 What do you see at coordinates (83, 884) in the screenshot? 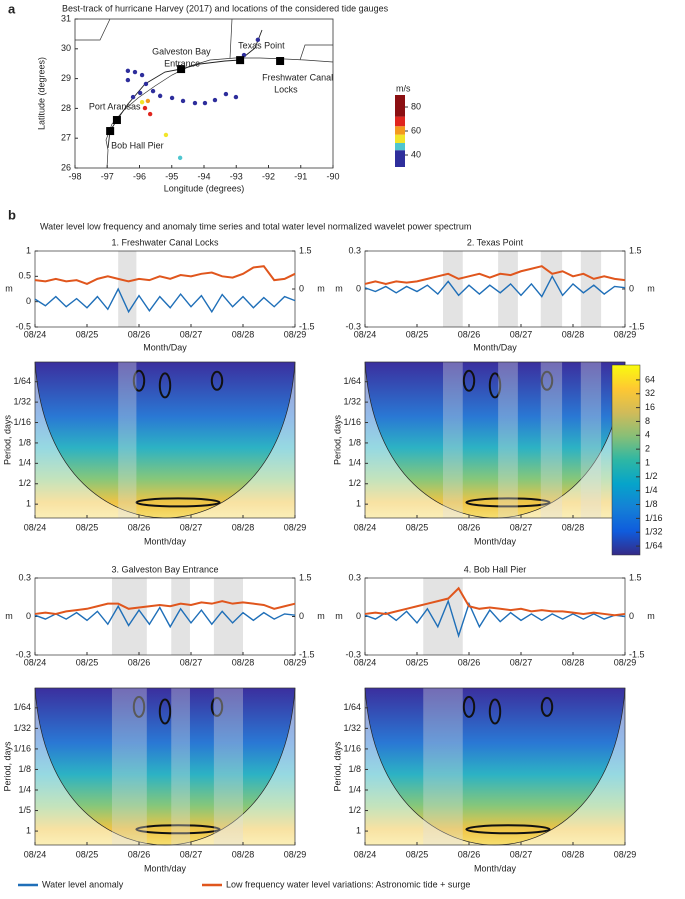
I see `legend-label: Water level anomaly` at bounding box center [83, 884].